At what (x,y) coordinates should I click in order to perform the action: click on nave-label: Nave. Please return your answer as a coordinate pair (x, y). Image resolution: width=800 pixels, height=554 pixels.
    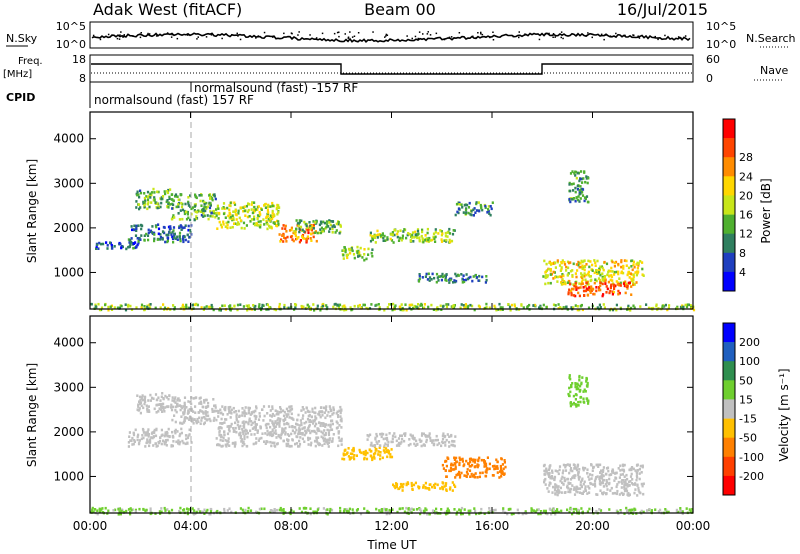
    Looking at the image, I should click on (774, 70).